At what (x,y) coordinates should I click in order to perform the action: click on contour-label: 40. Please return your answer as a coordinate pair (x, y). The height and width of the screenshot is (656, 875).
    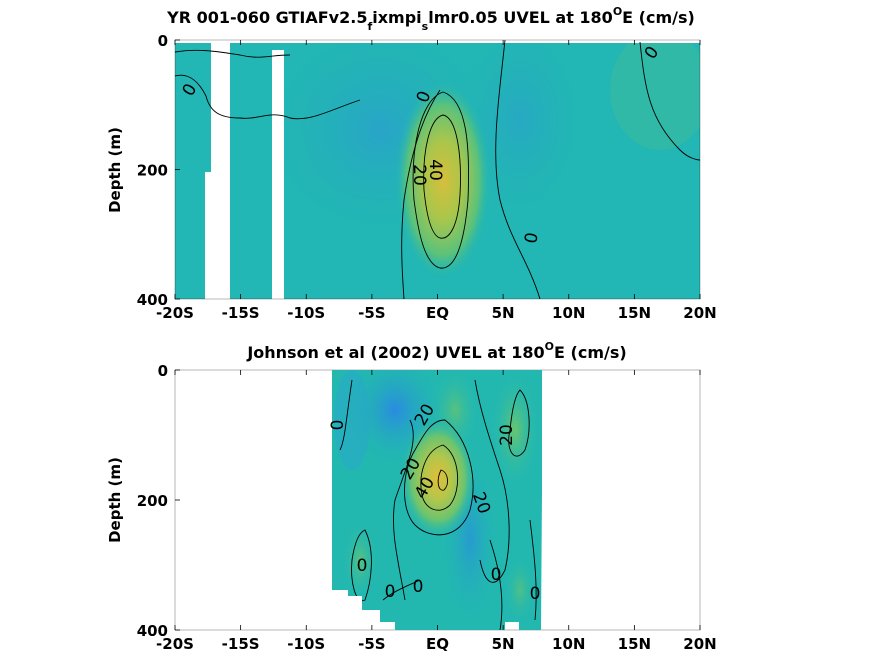
    Looking at the image, I should click on (435, 170).